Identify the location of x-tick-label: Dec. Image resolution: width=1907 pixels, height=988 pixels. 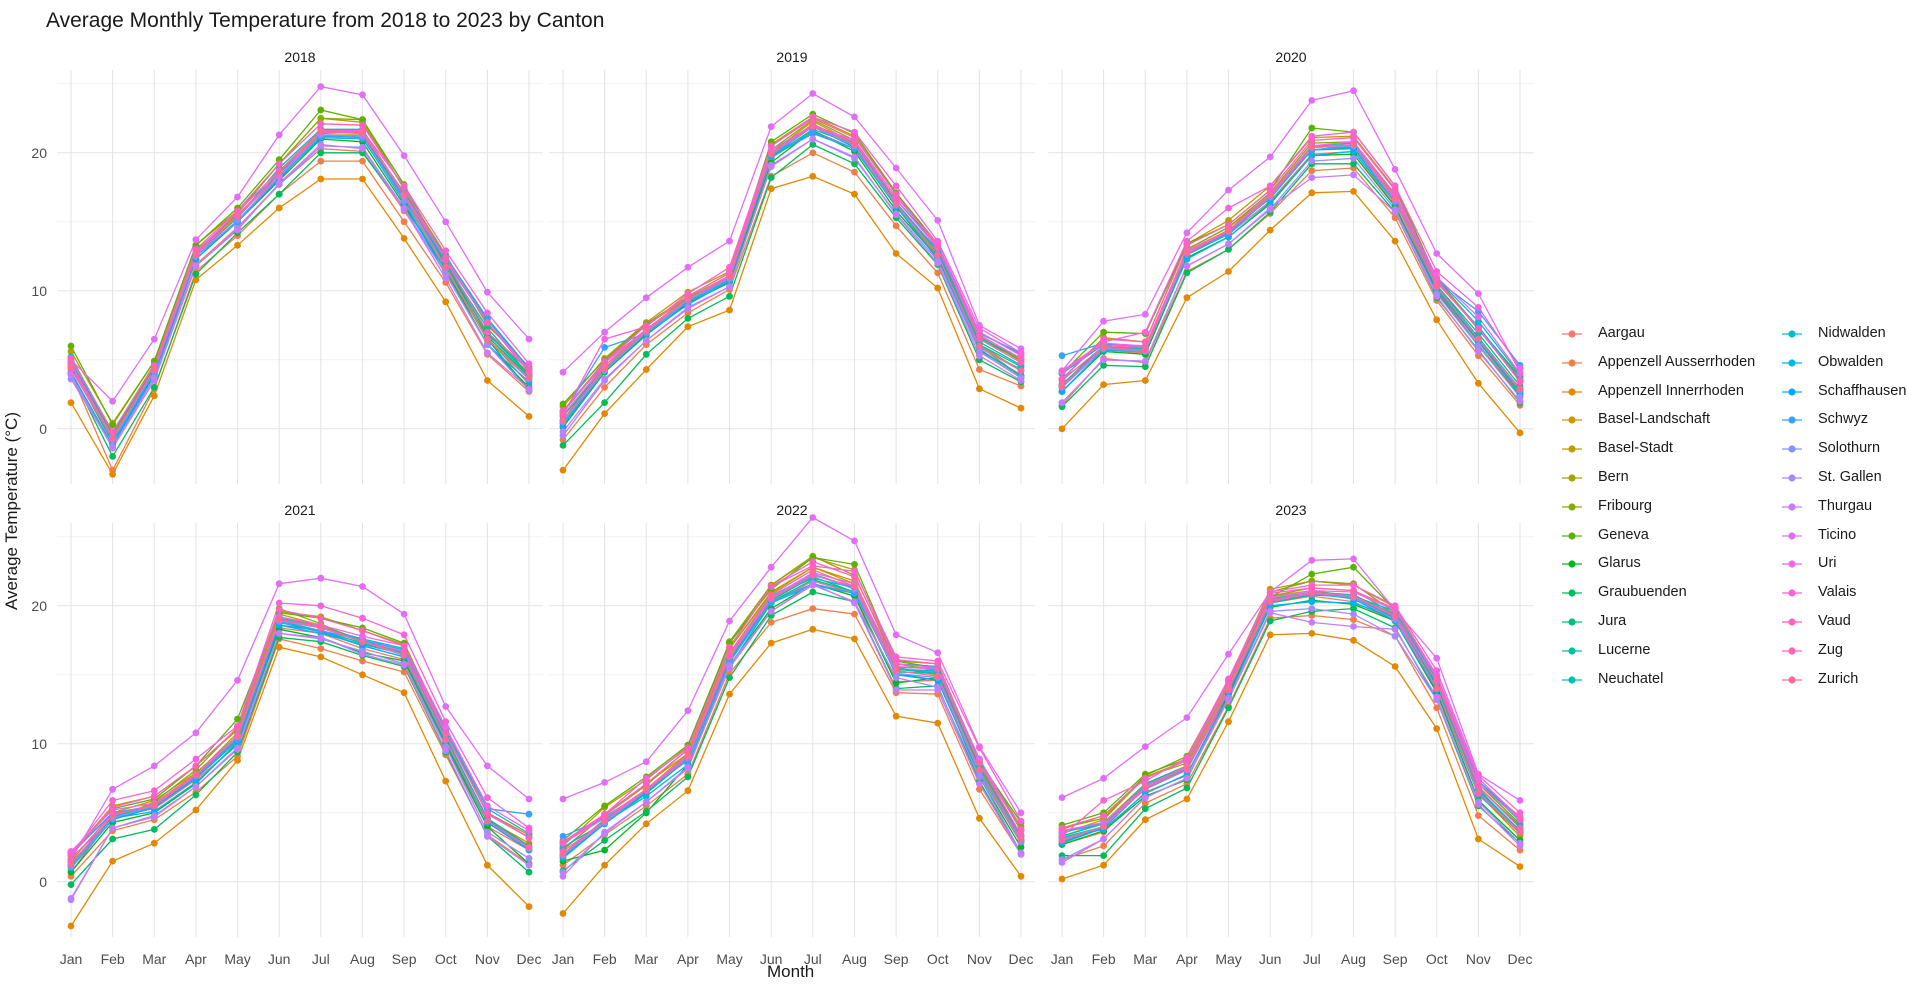
(1021, 959).